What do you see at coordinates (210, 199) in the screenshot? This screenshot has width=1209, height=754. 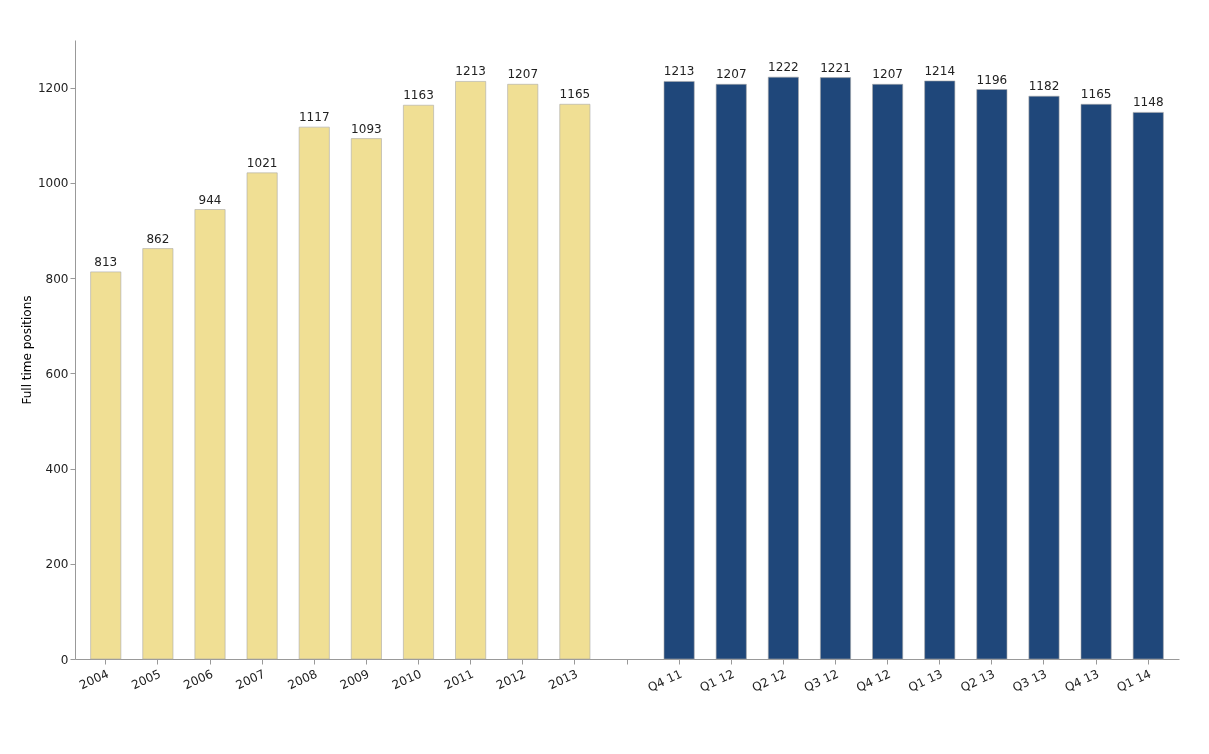 I see `data-label: 944` at bounding box center [210, 199].